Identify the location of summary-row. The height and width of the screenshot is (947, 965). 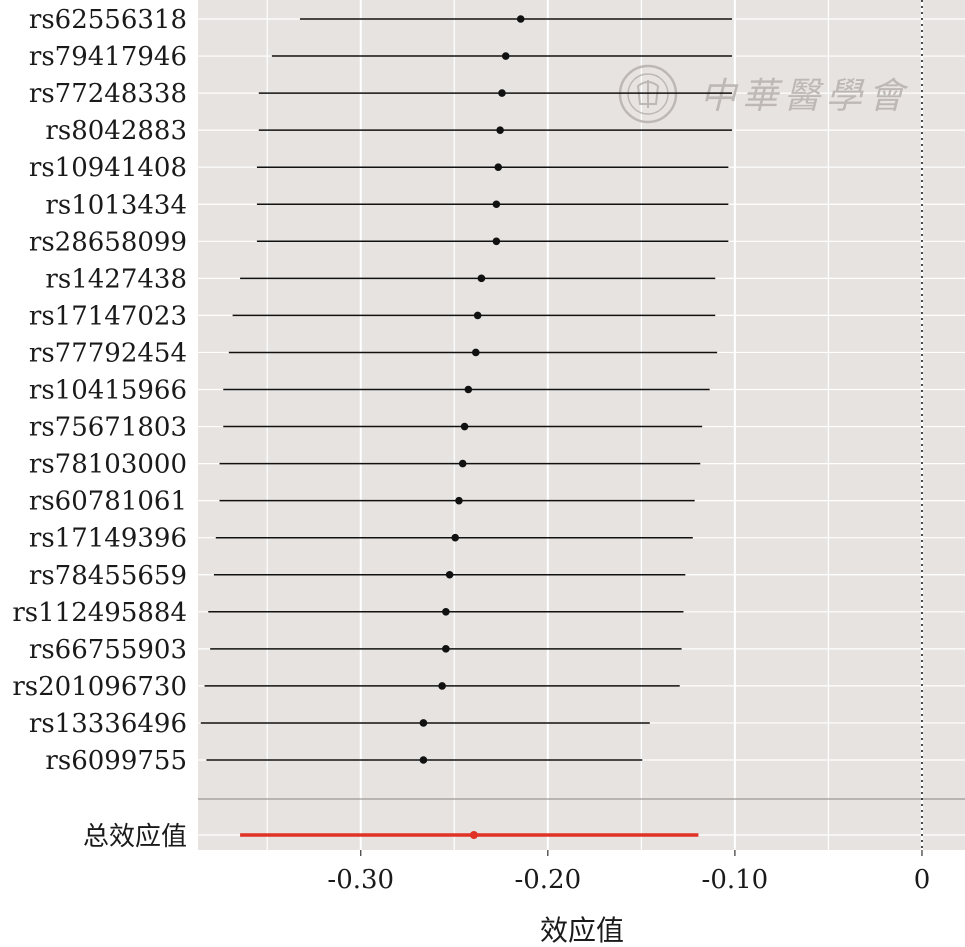
(469, 835).